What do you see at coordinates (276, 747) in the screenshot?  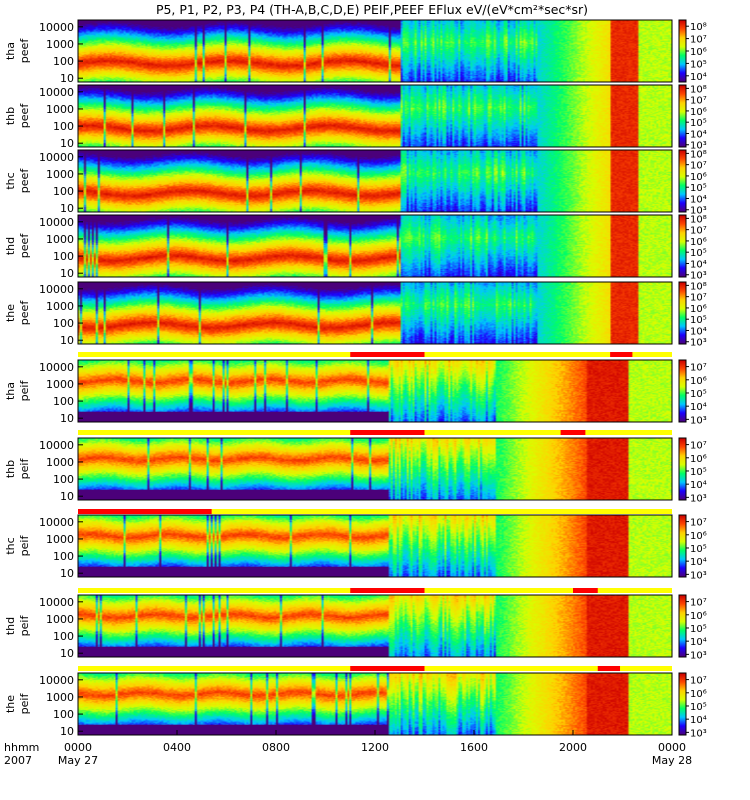 I see `x-tick-label: 0800` at bounding box center [276, 747].